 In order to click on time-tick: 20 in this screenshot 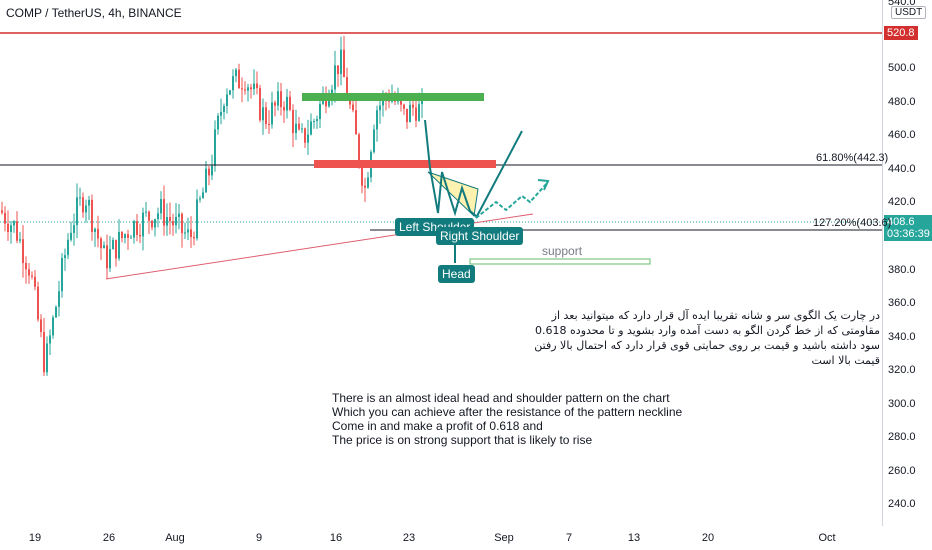, I will do `click(708, 538)`.